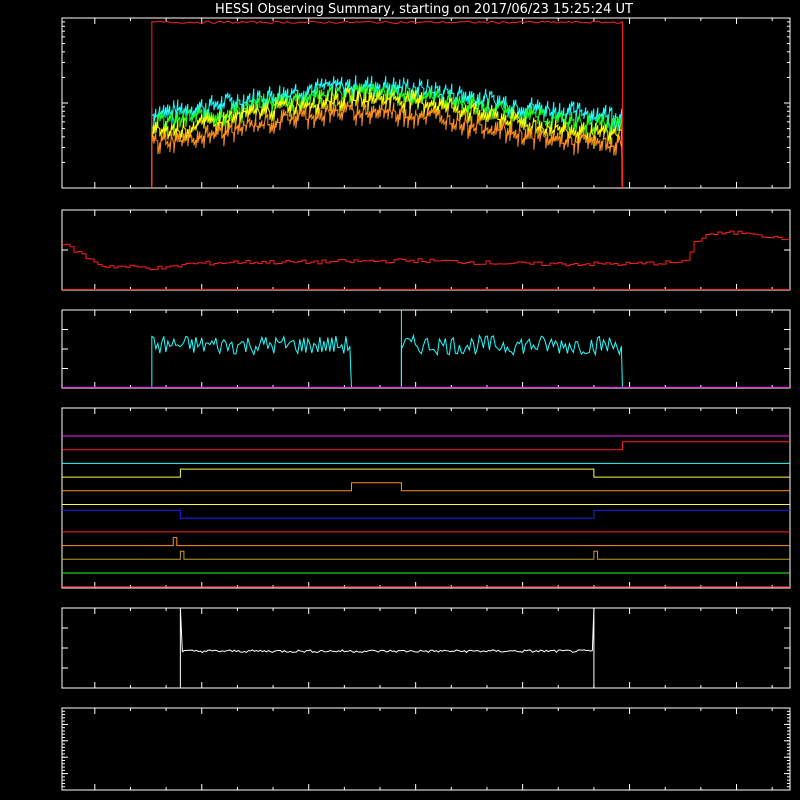  I want to click on panel-sas, so click(426, 648).